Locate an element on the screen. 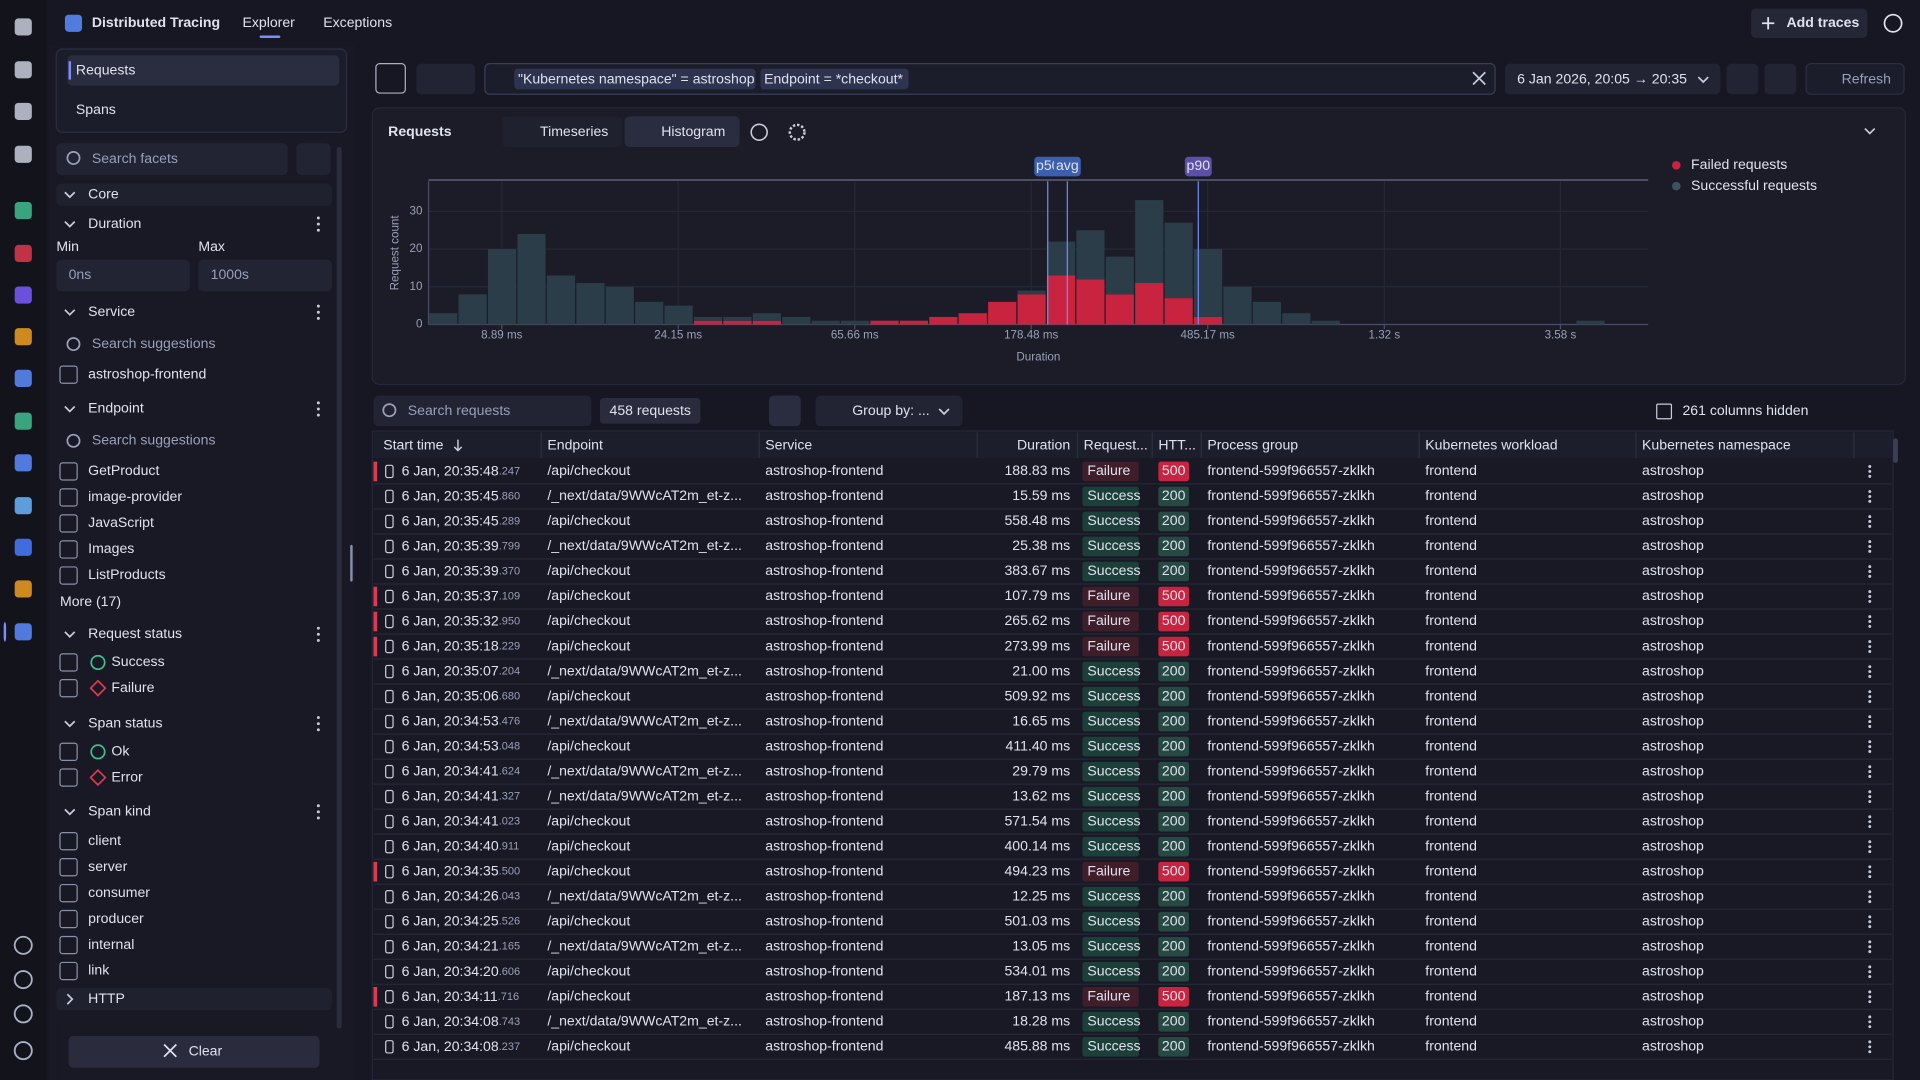  view-label: Timeseries is located at coordinates (574, 131).